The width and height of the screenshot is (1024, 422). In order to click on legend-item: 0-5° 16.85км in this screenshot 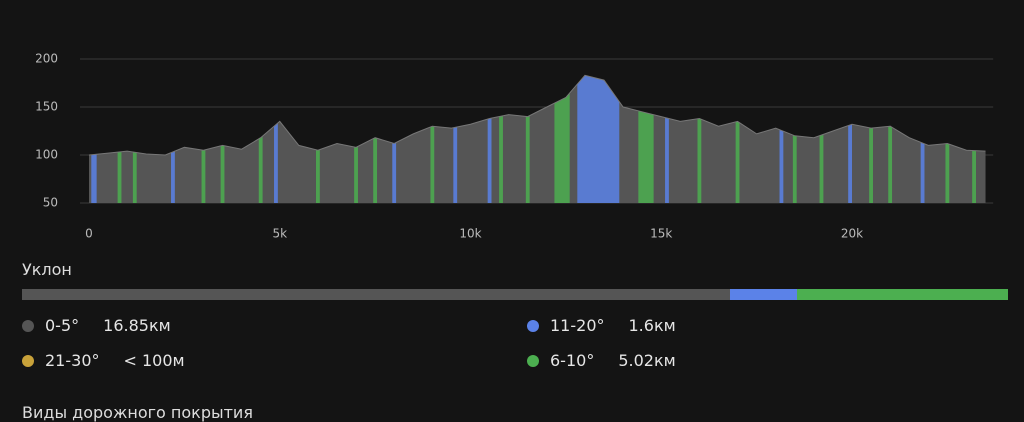, I will do `click(96, 325)`.